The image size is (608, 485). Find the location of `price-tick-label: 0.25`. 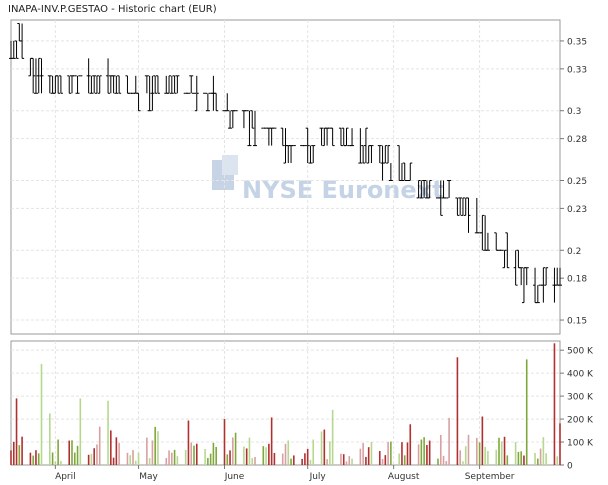

price-tick-label: 0.25 is located at coordinates (577, 182).